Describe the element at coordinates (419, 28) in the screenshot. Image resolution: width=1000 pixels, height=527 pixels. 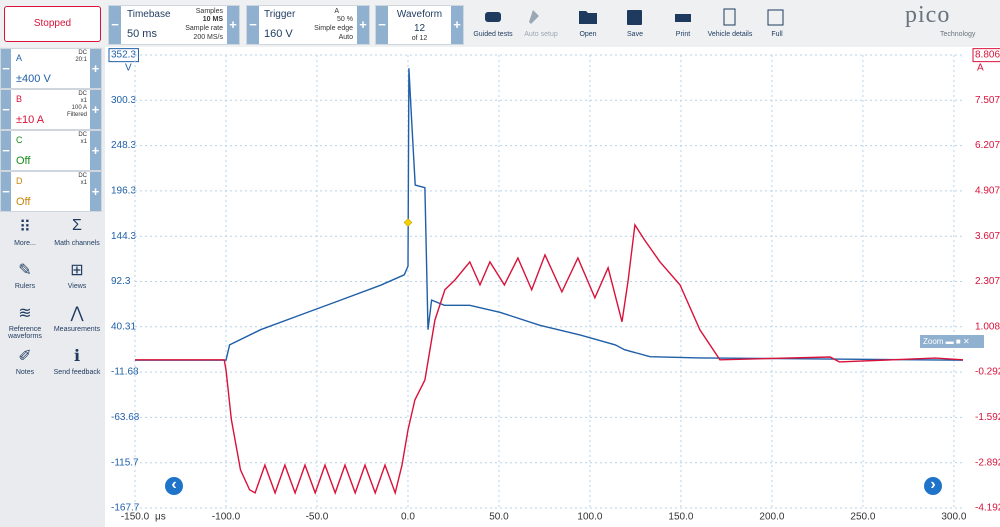
I see `index: 12` at that location.